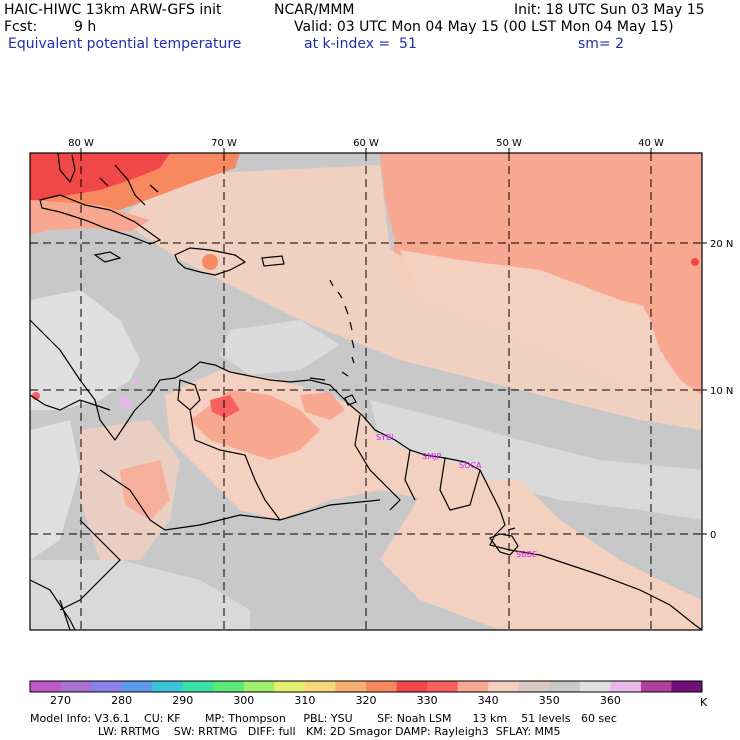 The image size is (740, 740). What do you see at coordinates (122, 700) in the screenshot?
I see `colorbar-tick-label: 280` at bounding box center [122, 700].